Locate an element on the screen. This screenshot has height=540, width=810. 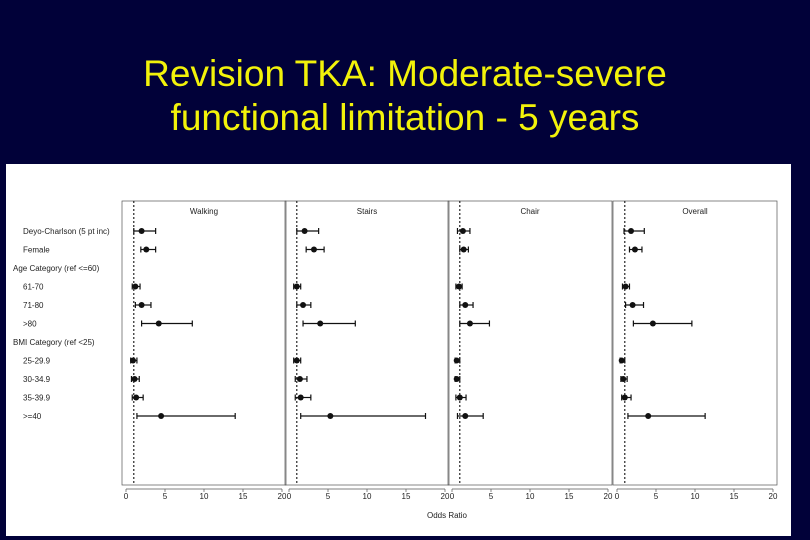
row-label: 71-80 is located at coordinates (33, 305).